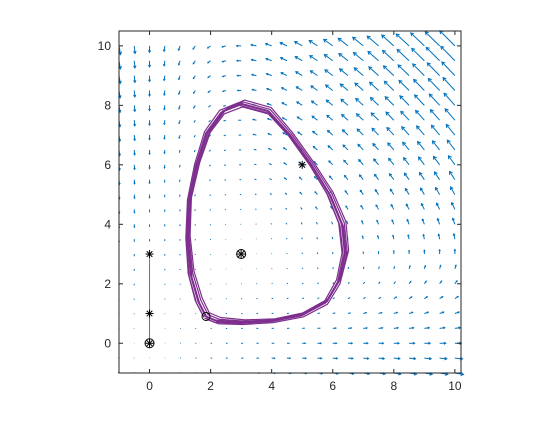  What do you see at coordinates (107, 224) in the screenshot?
I see `y-tick-label: 4` at bounding box center [107, 224].